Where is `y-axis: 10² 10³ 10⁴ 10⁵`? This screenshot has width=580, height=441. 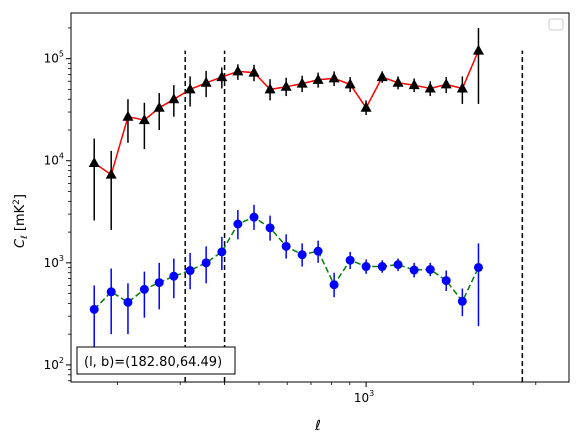 y-axis: 10² 10³ 10⁴ 10⁵ is located at coordinates (57, 204).